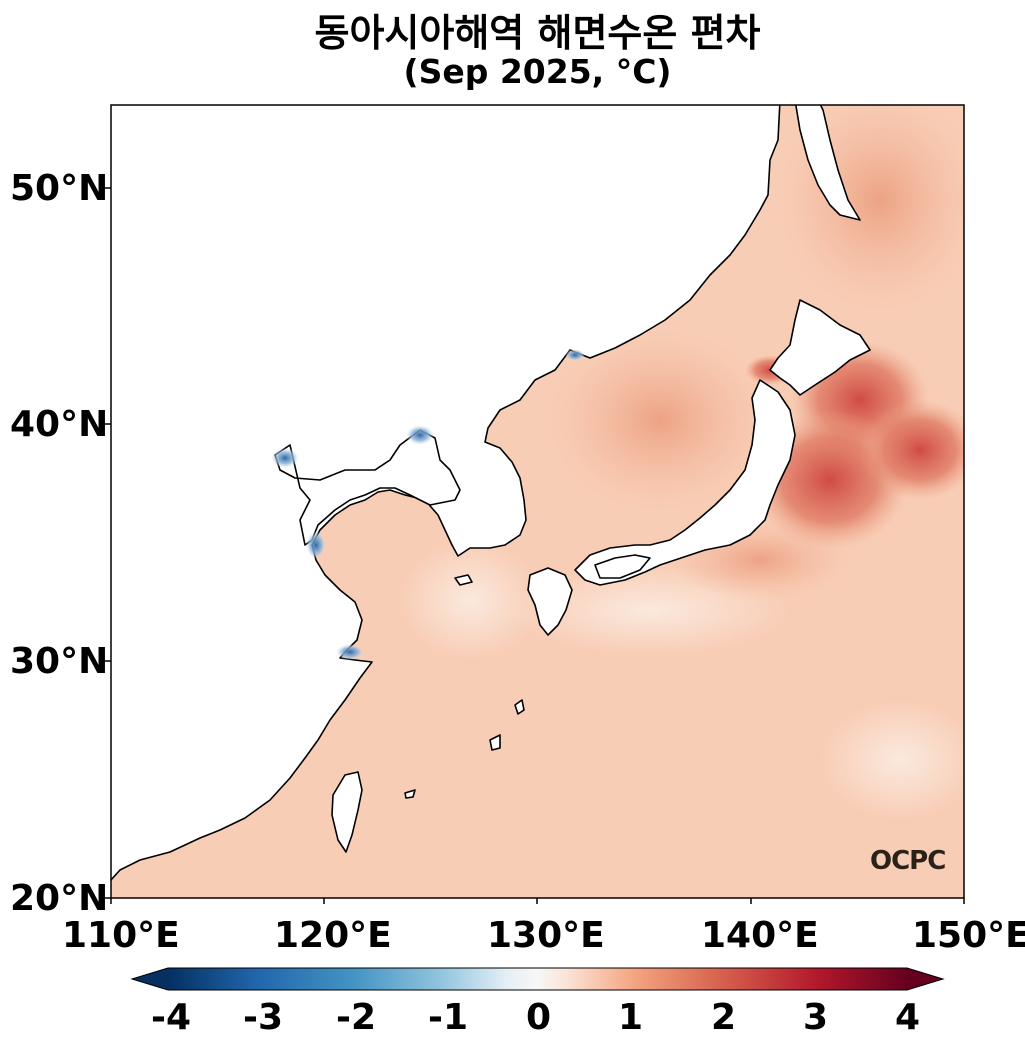 This screenshot has width=1025, height=1049. Describe the element at coordinates (448, 1017) in the screenshot. I see `colorbar-label: -1` at that location.